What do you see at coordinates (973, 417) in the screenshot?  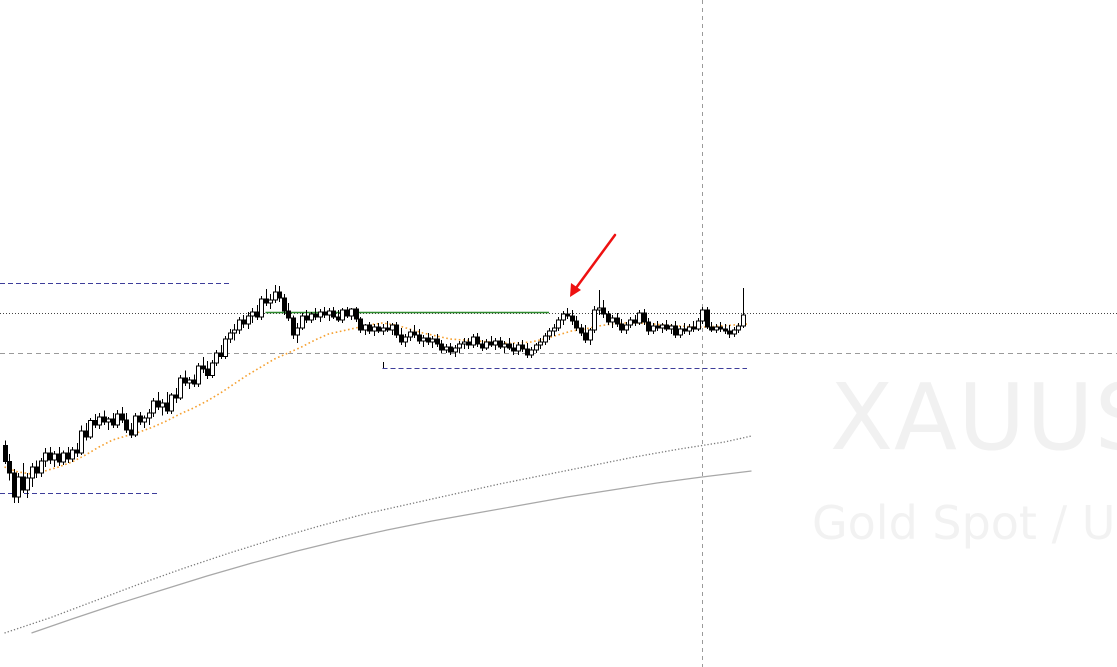 I see `watermark-symbol: XAUUS` at bounding box center [973, 417].